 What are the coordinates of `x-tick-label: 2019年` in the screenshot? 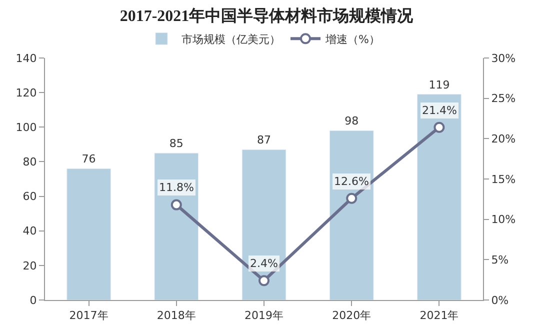 It's located at (264, 315).